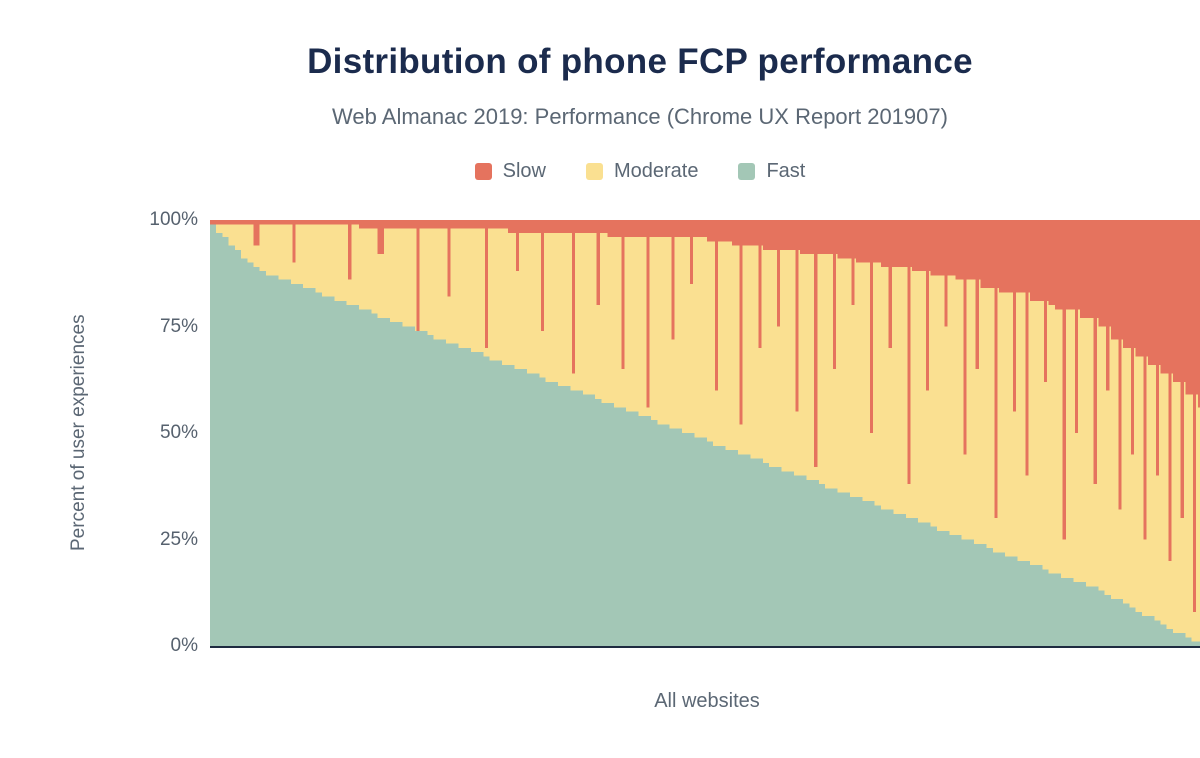 The height and width of the screenshot is (758, 1200). I want to click on legend-item-slow: Slow, so click(510, 171).